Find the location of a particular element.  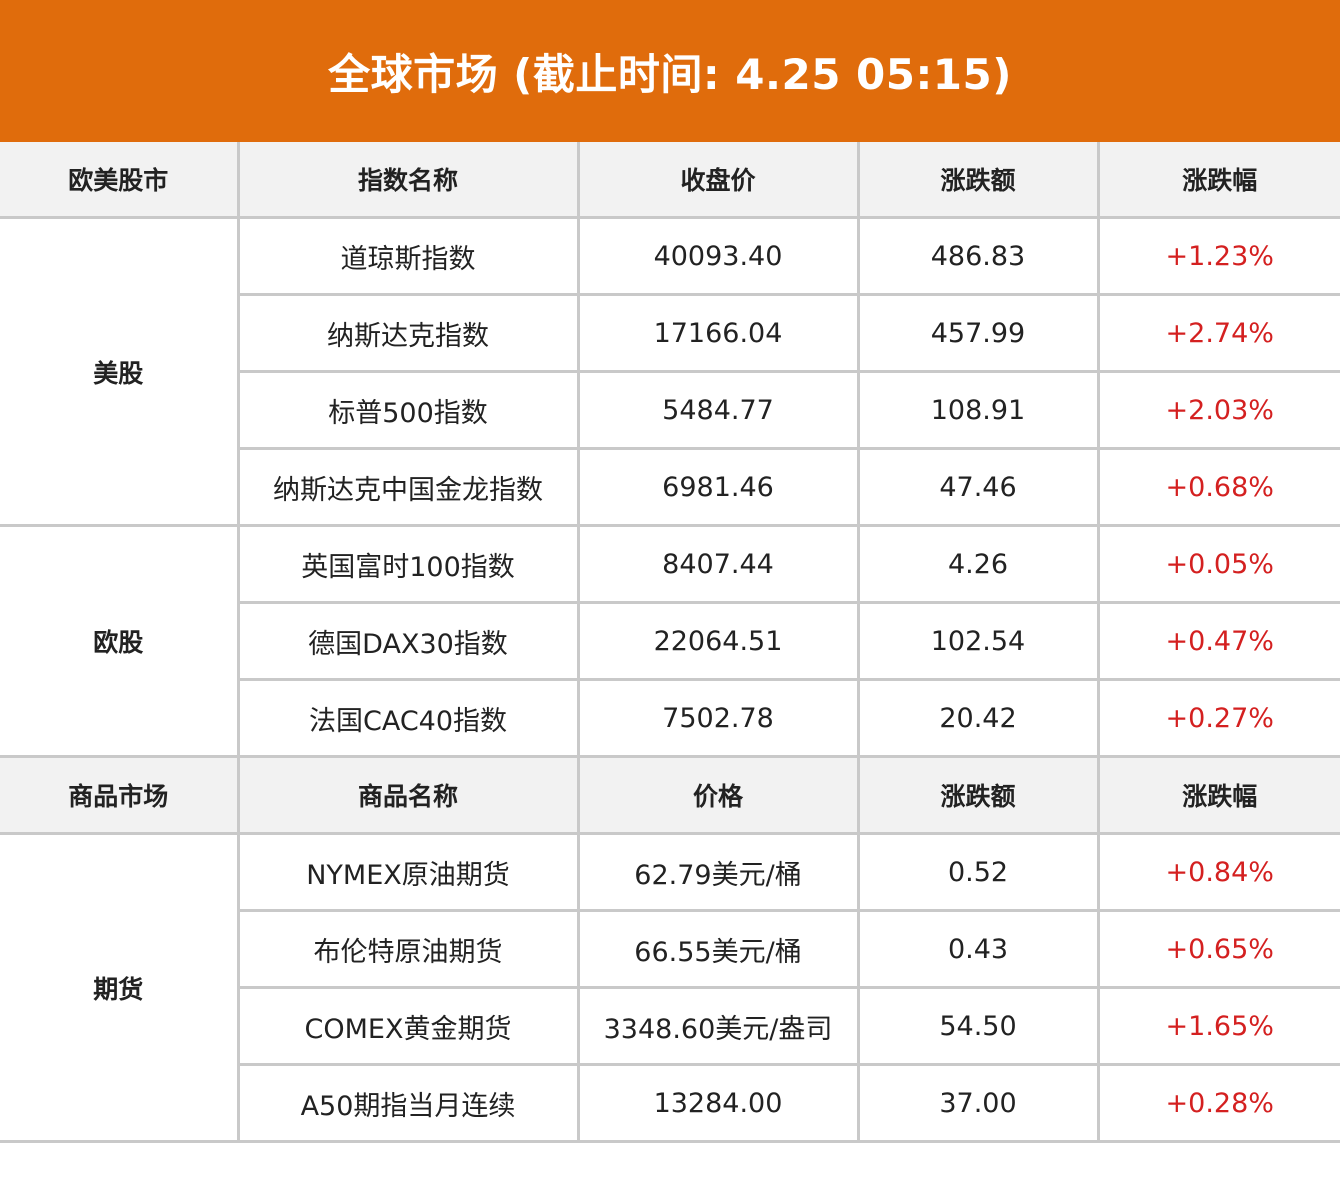

header-price: 收盘价 is located at coordinates (718, 180).